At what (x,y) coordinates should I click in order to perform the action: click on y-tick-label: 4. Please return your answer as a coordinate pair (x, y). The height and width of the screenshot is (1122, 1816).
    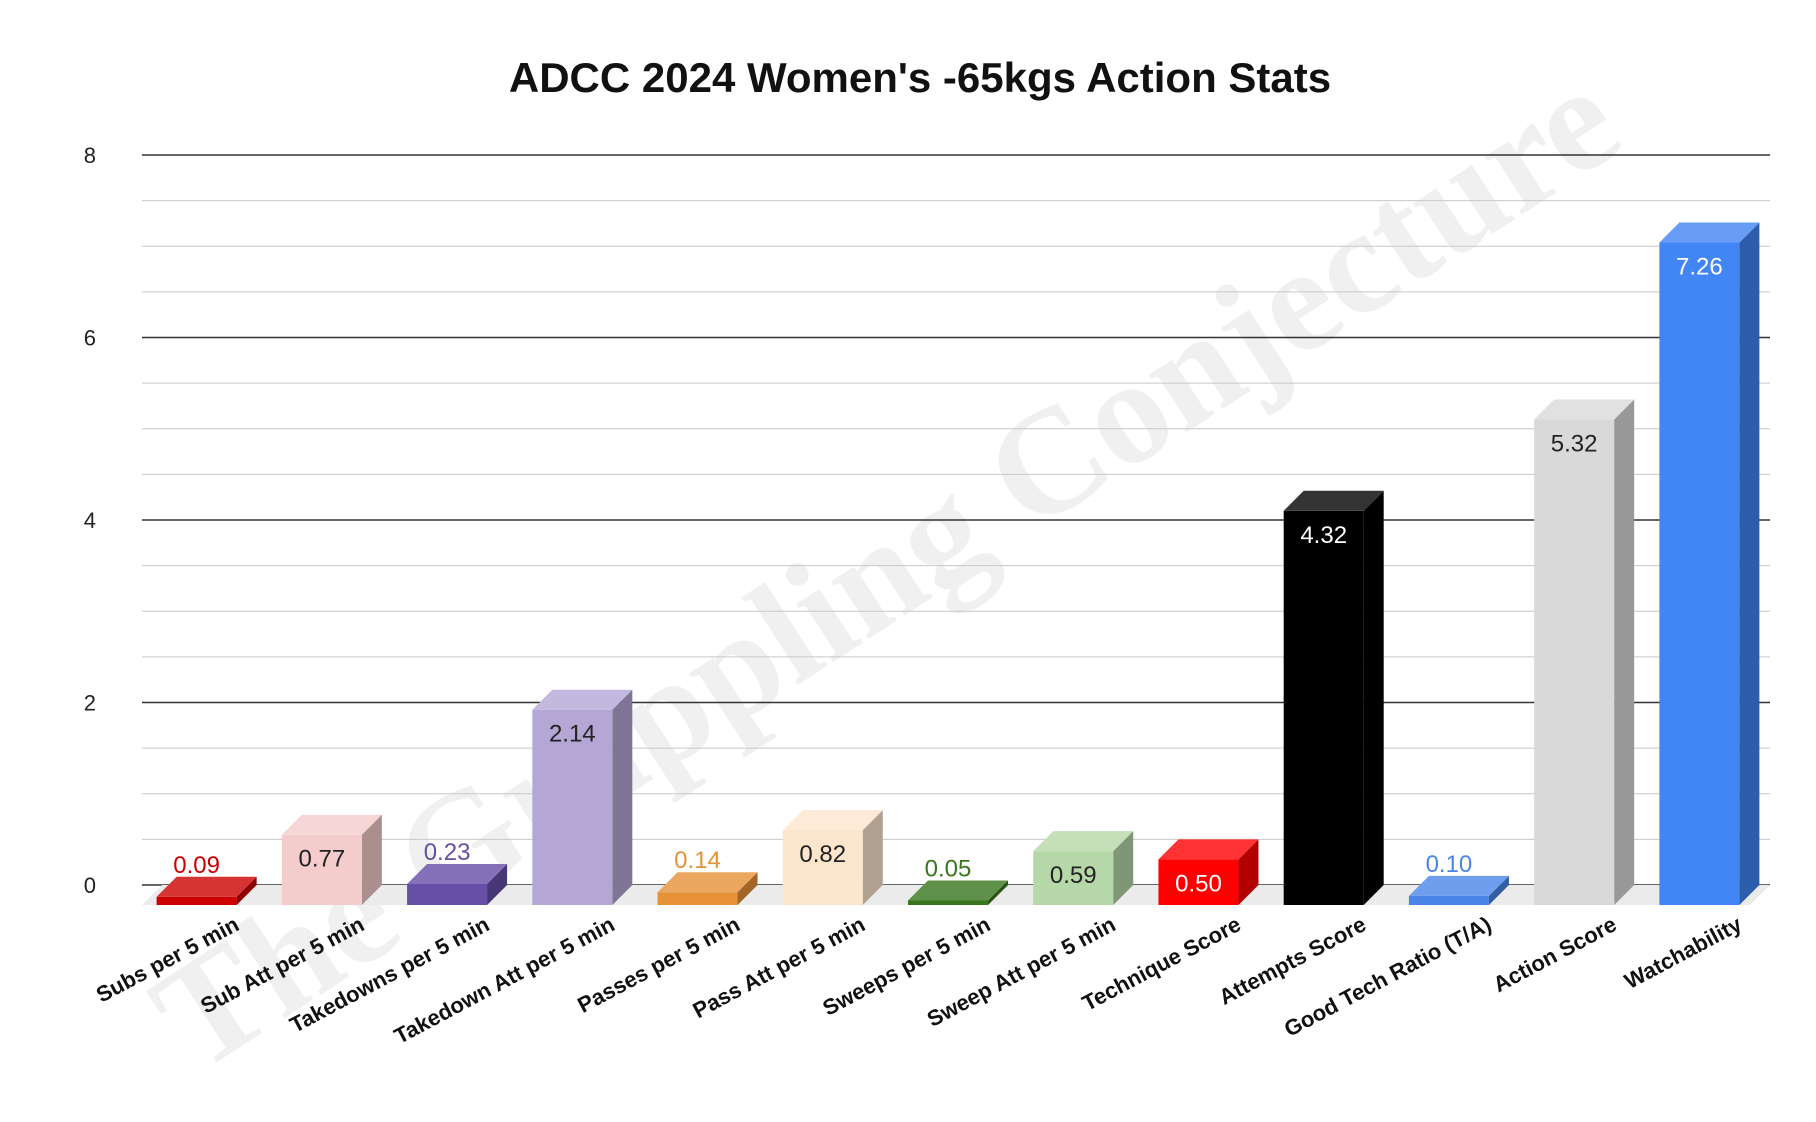
    Looking at the image, I should click on (90, 520).